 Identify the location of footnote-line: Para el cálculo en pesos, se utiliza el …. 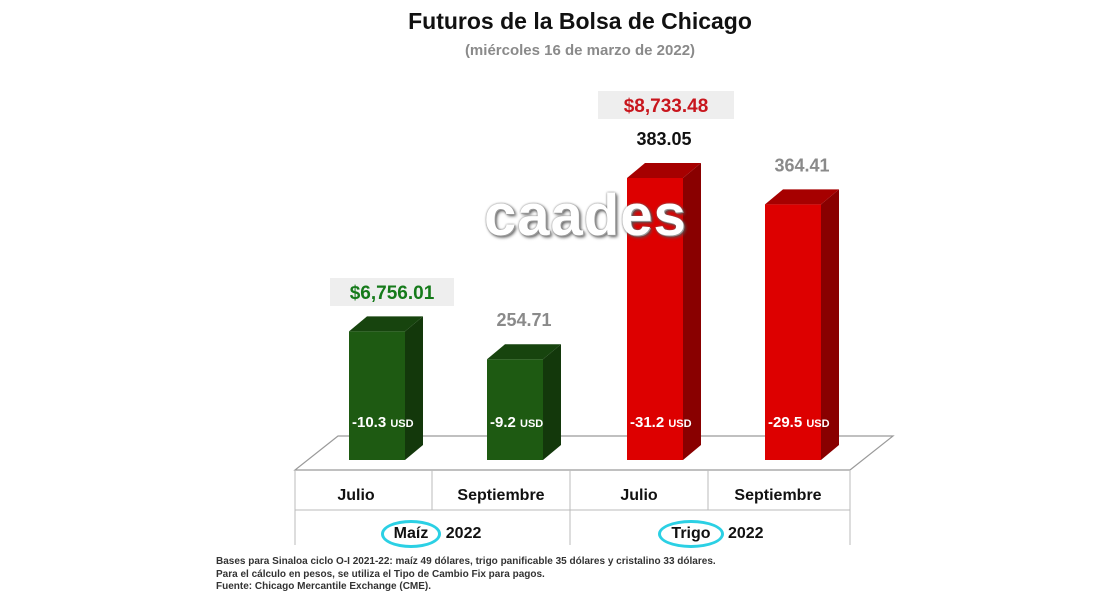
(380, 574).